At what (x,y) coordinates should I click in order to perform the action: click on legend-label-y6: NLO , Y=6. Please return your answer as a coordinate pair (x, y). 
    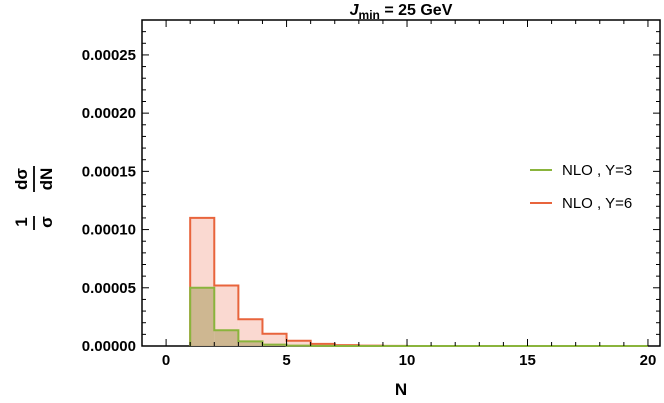
    Looking at the image, I should click on (597, 203).